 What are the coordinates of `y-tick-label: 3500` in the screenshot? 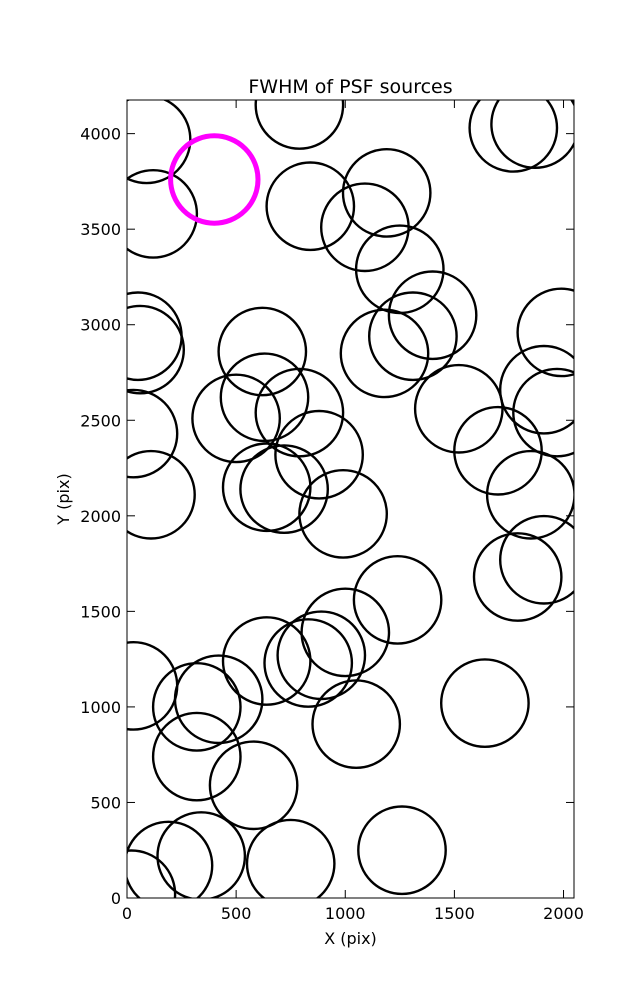 It's located at (100, 229).